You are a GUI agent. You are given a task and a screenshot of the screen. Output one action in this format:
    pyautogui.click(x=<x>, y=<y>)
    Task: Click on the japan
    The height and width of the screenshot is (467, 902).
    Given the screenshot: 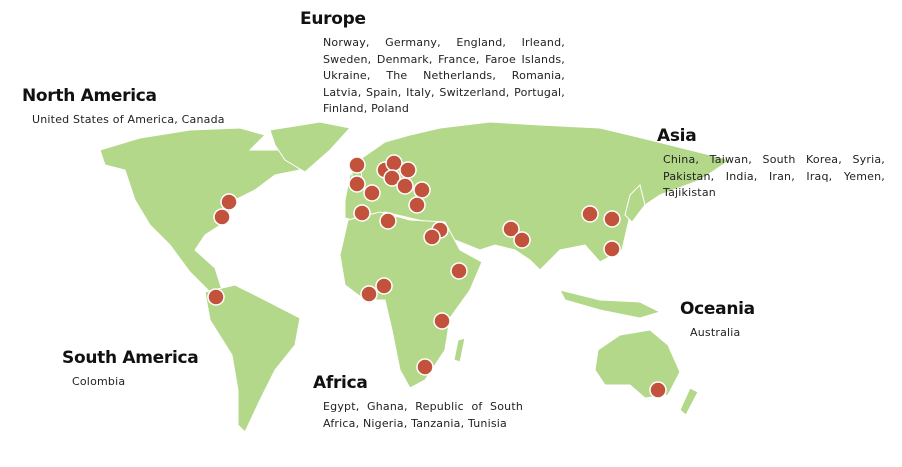 What is the action you would take?
    pyautogui.click(x=635, y=203)
    